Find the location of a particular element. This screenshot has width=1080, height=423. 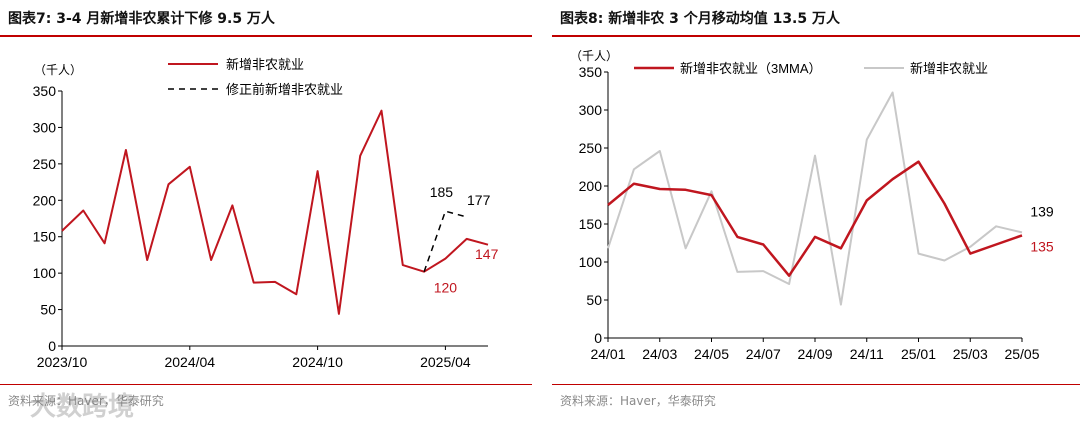

left-x-tick-label: 2025/04 is located at coordinates (445, 362).